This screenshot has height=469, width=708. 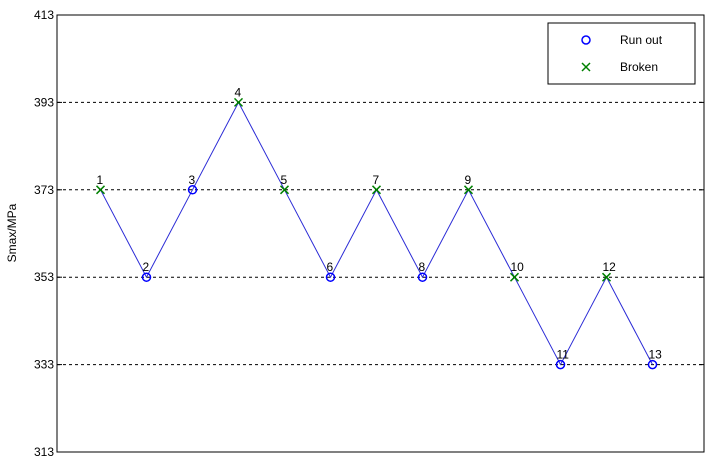 I want to click on y-axis-label: Smax/MPa, so click(x=12, y=232).